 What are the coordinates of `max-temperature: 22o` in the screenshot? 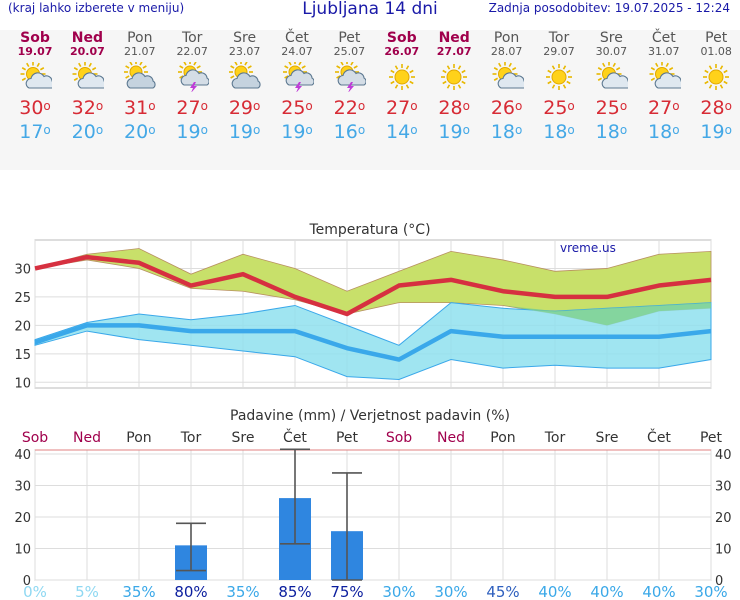 It's located at (349, 108).